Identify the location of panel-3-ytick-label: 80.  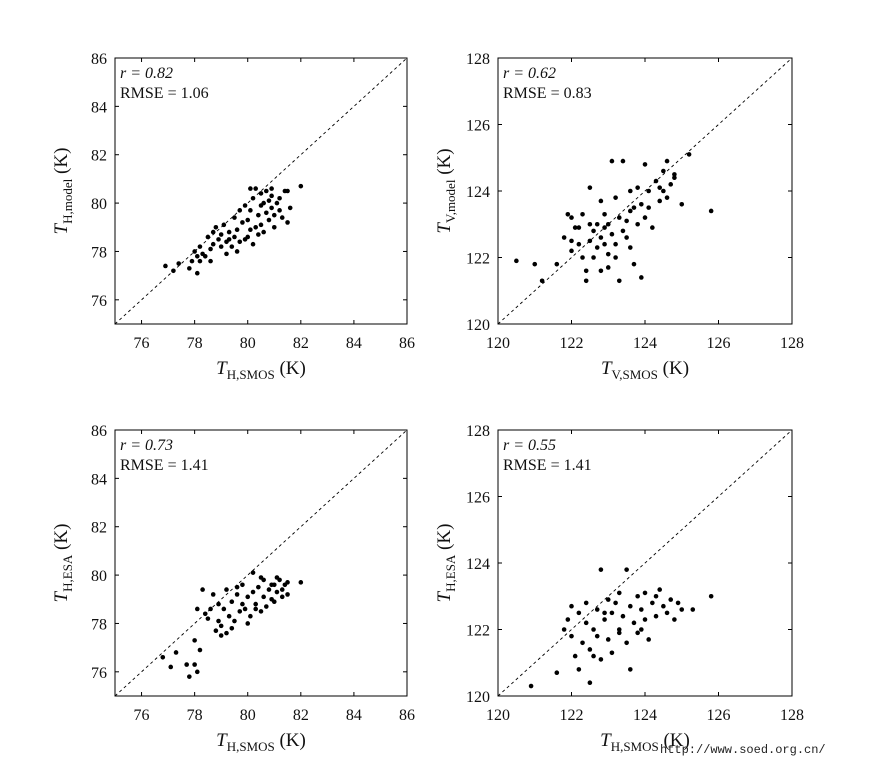
(99, 576).